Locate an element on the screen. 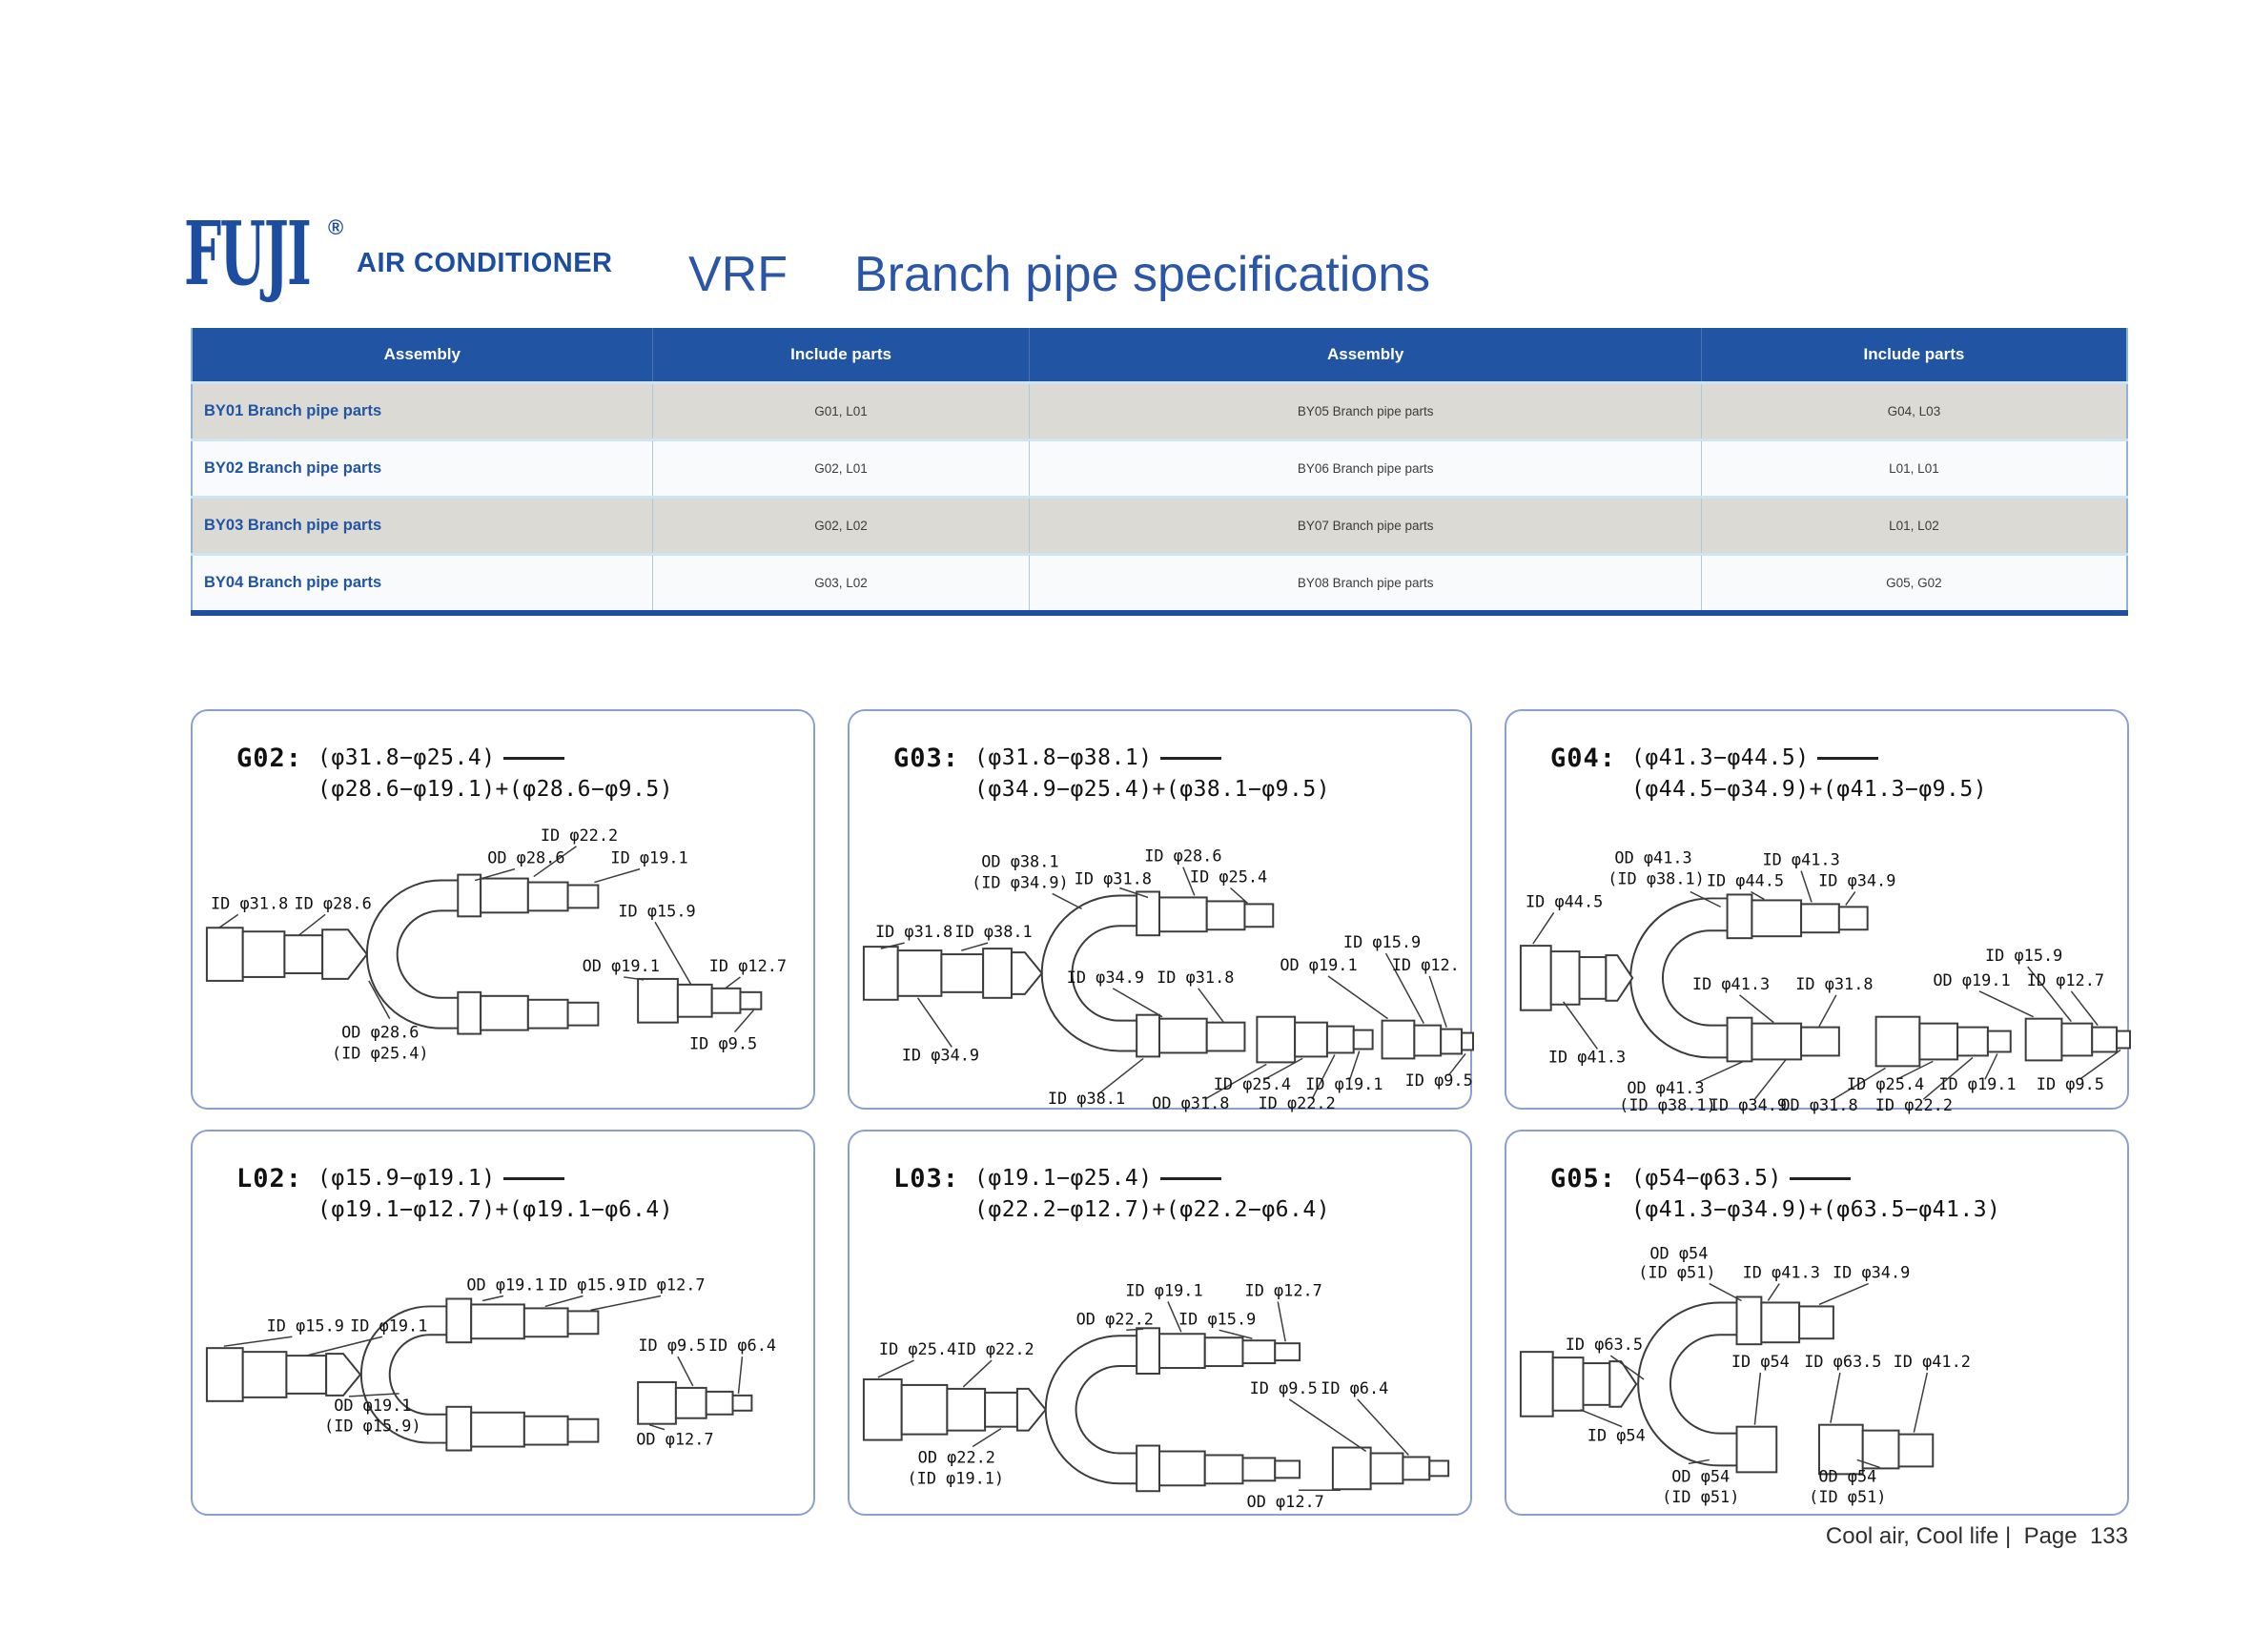 The height and width of the screenshot is (1652, 2253). dim-label: (ID φ15.9) is located at coordinates (372, 1426).